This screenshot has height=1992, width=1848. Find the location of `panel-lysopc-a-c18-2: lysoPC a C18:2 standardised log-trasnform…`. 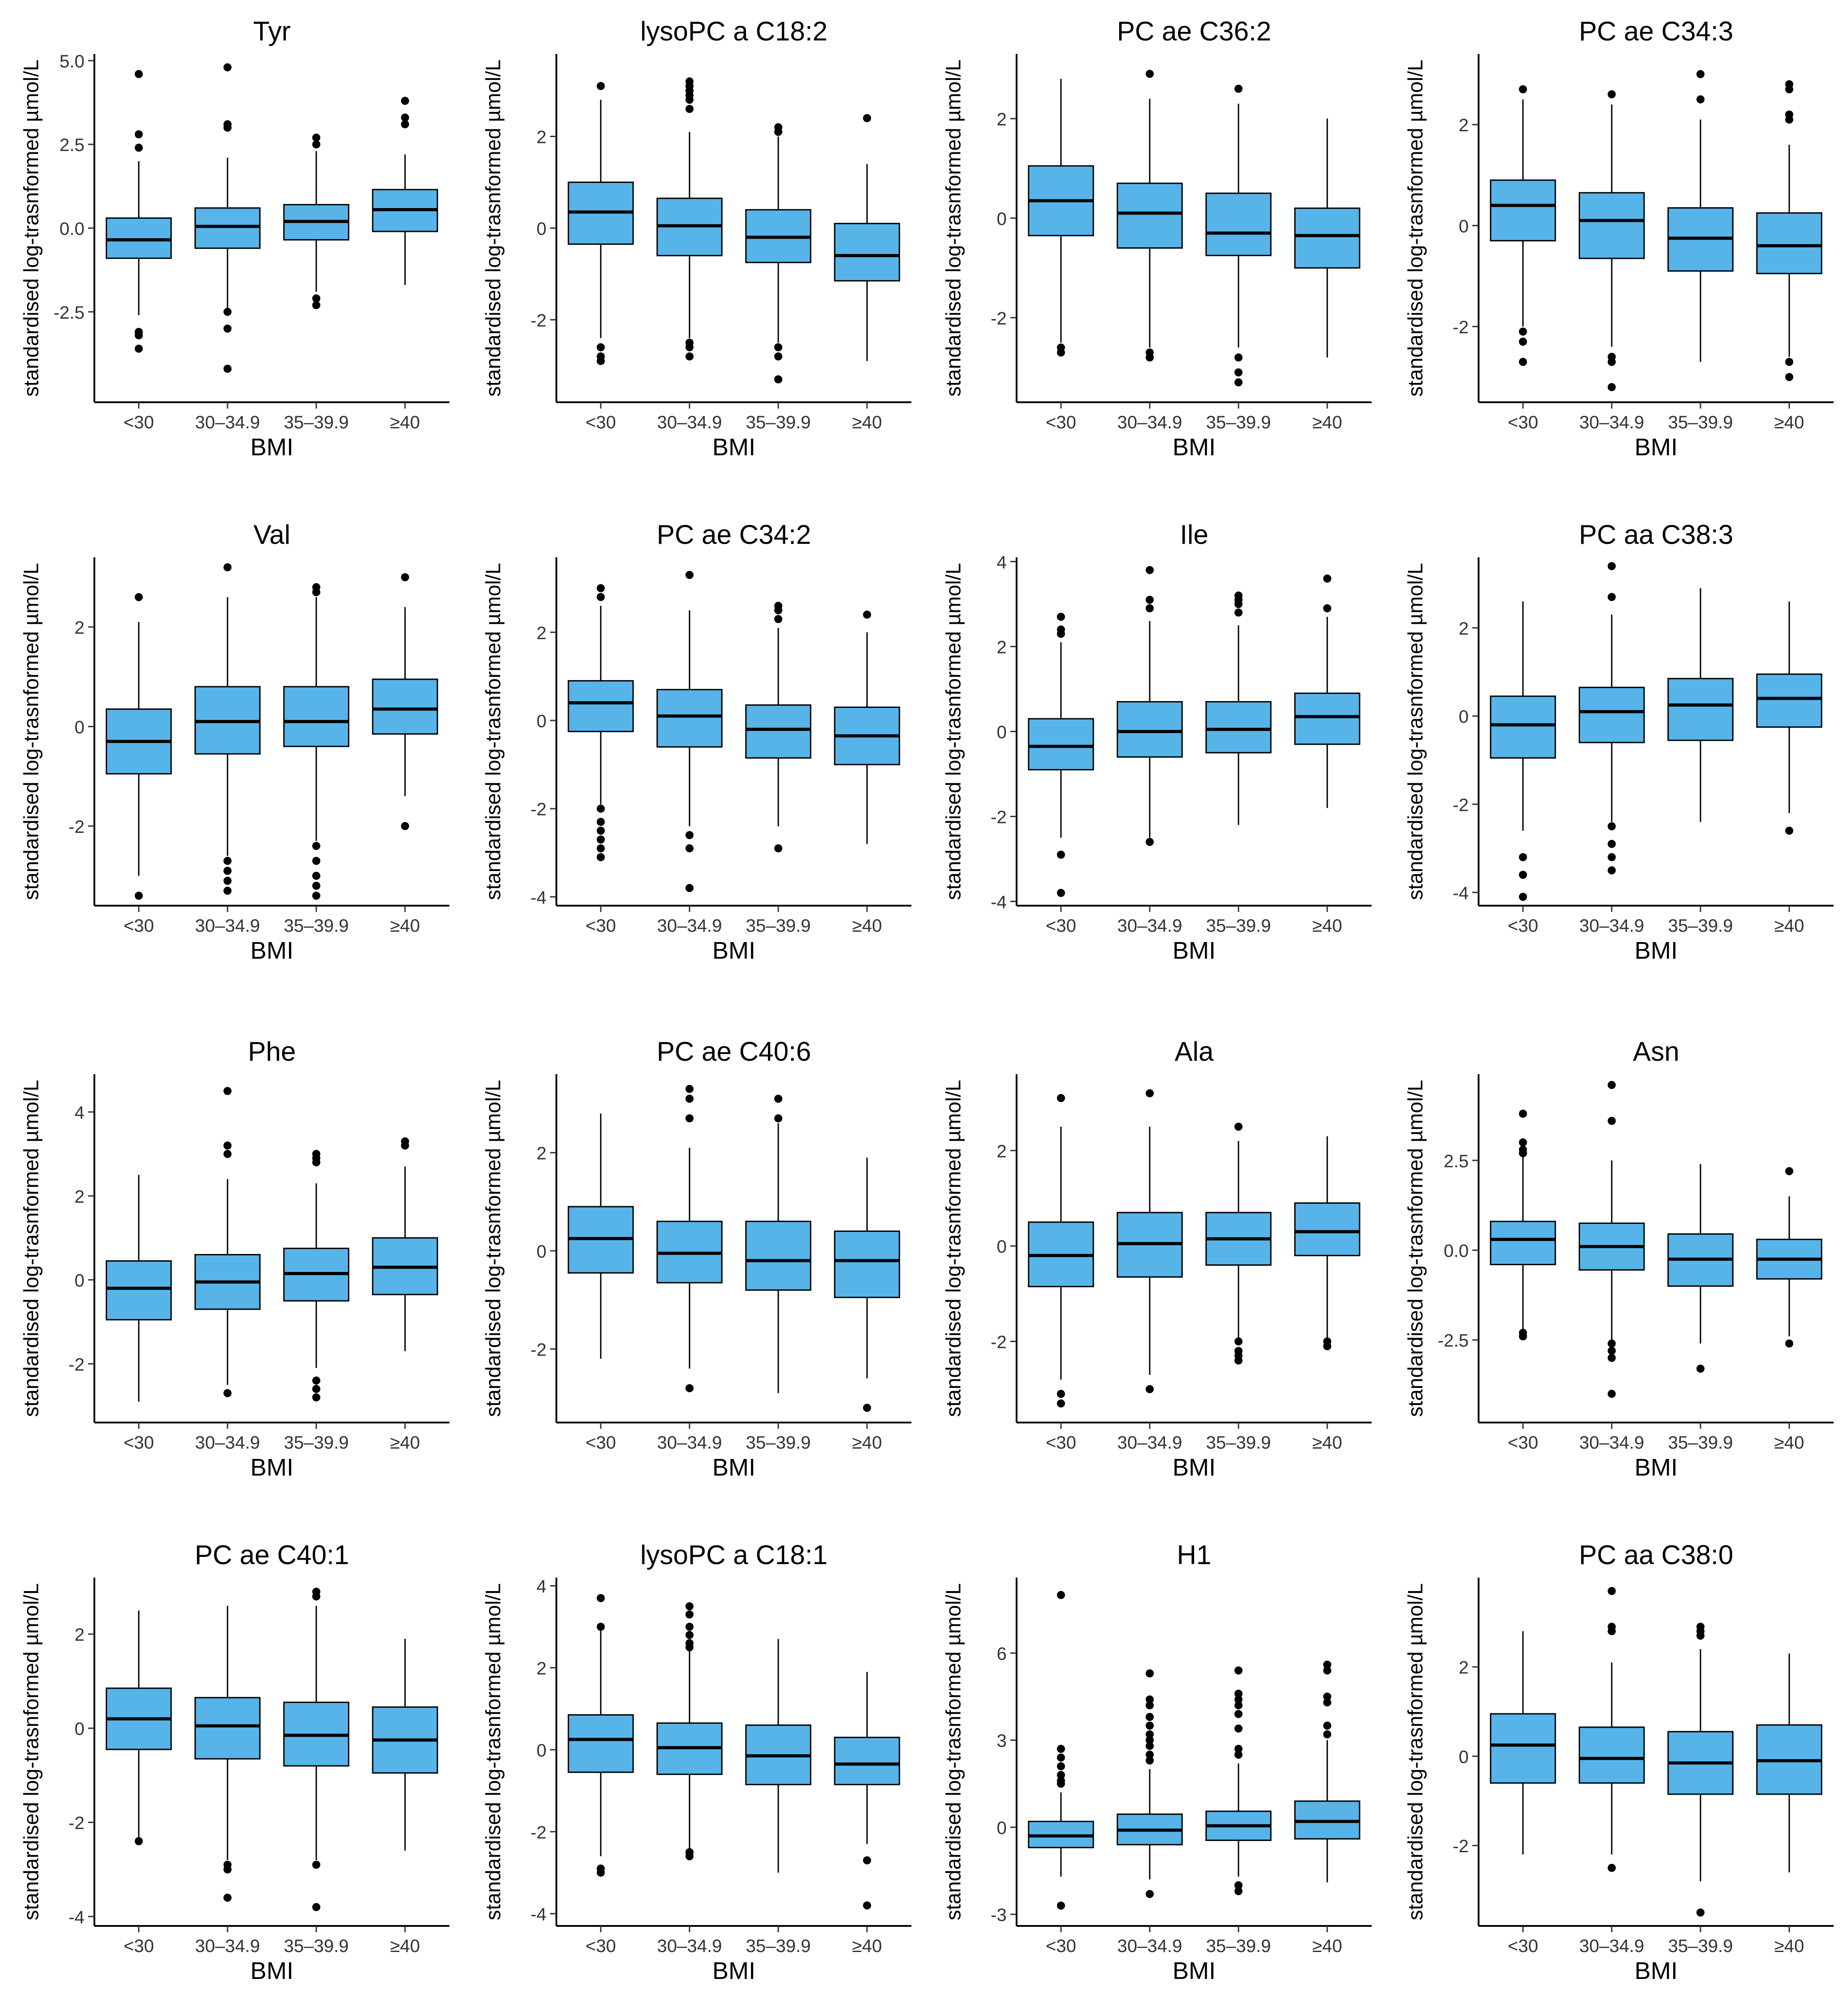

panel-lysopc-a-c18-2: lysoPC a C18:2 standardised log-trasnform… is located at coordinates (696, 239).